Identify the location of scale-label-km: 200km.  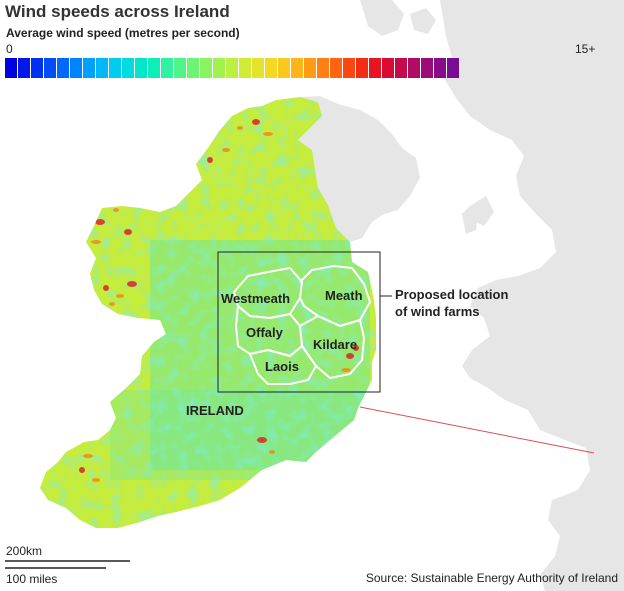
(24, 551).